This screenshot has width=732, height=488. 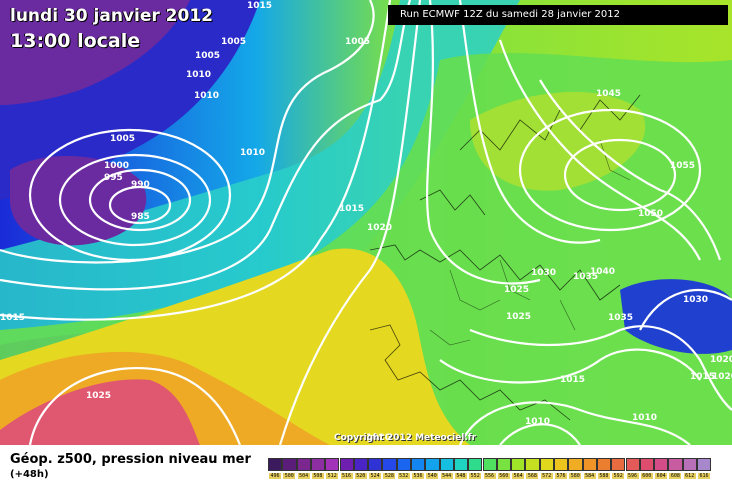 What do you see at coordinates (460, 476) in the screenshot?
I see `legend-tick-label: 548` at bounding box center [460, 476].